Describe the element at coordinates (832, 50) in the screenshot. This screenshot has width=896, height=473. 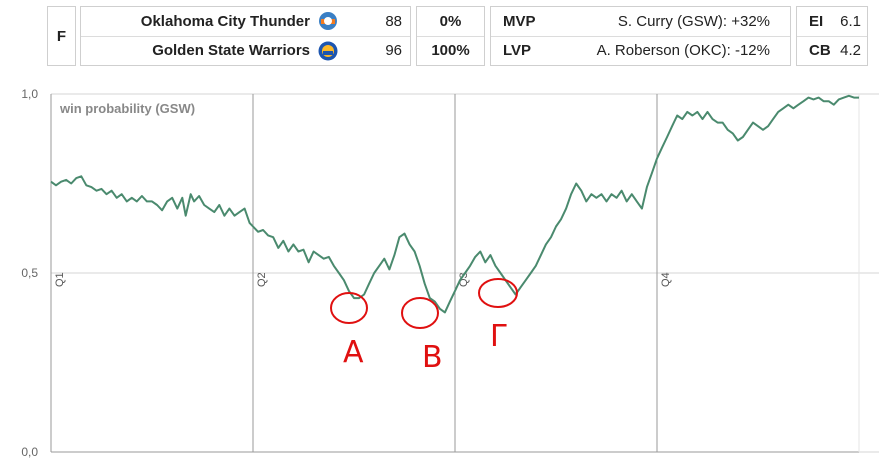
I see `cb-row: CB 4.2` at that location.